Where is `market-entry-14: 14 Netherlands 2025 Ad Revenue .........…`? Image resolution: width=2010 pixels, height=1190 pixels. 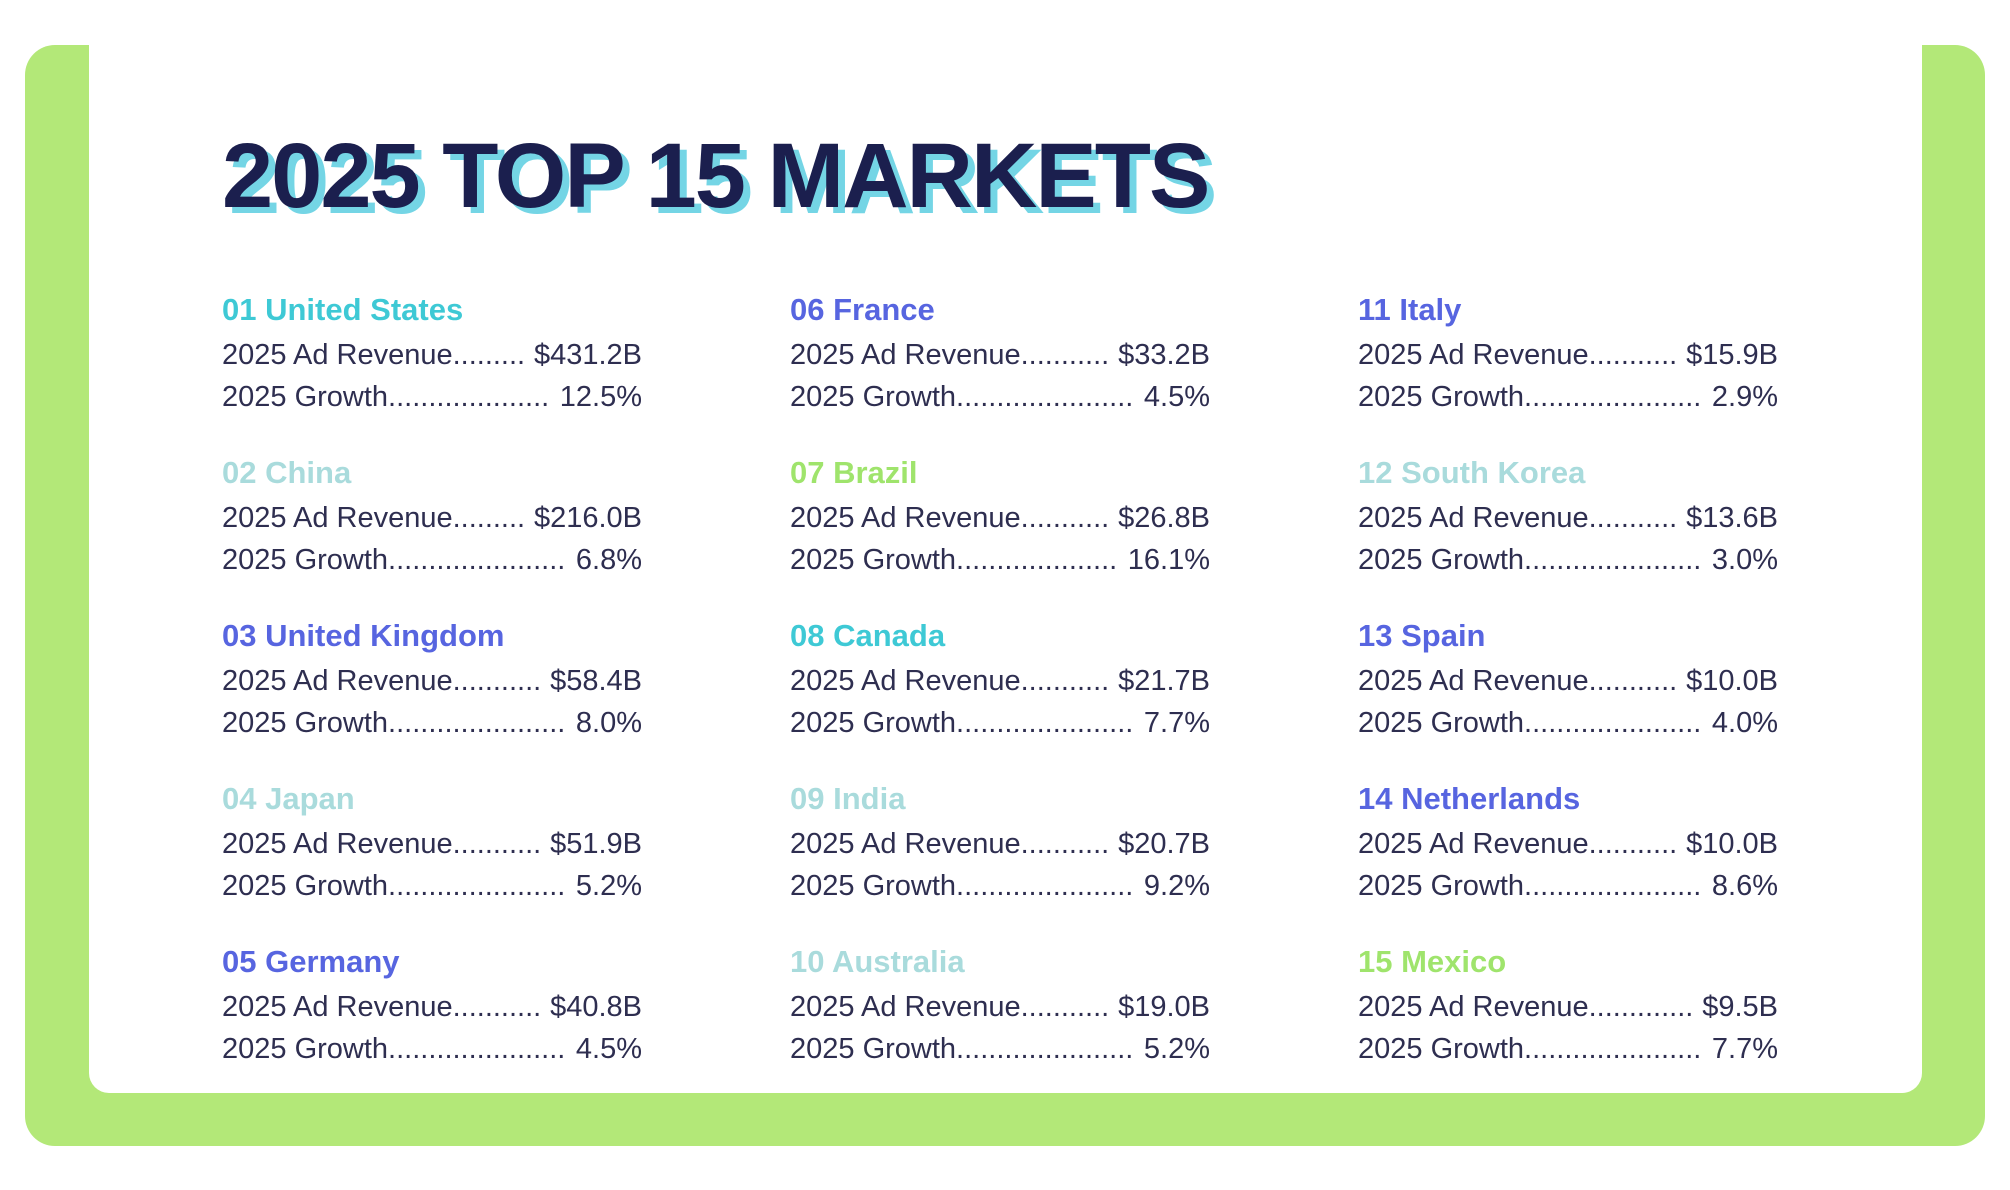 market-entry-14: 14 Netherlands 2025 Ad Revenue .........… is located at coordinates (1568, 844).